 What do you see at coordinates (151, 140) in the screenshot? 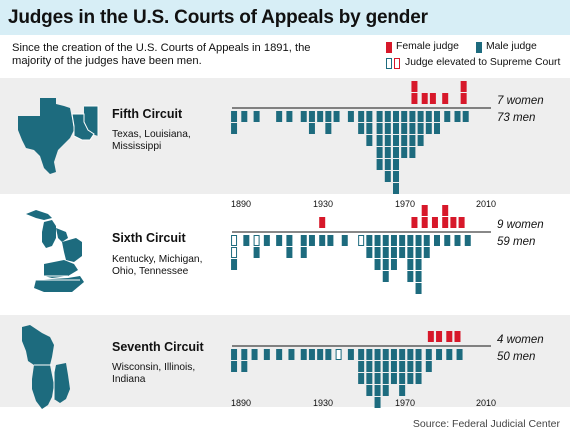
I see `fifth-circuit-states: Texas, Louisiana, Mississippi` at bounding box center [151, 140].